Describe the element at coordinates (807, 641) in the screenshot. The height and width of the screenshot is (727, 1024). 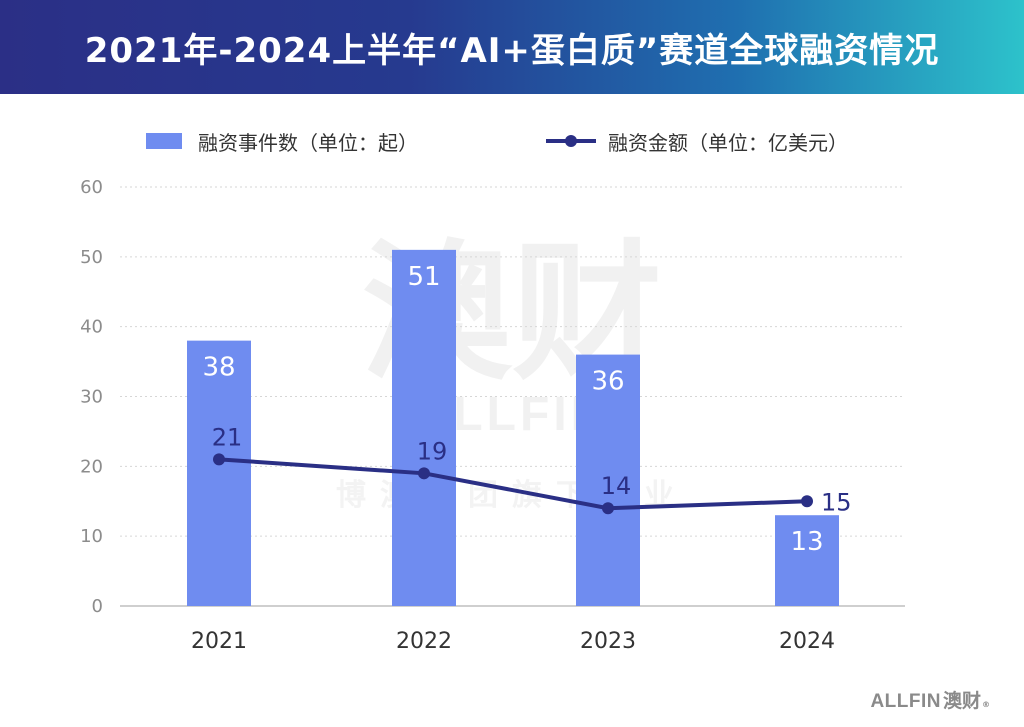
I see `x-tick-label: 2024` at that location.